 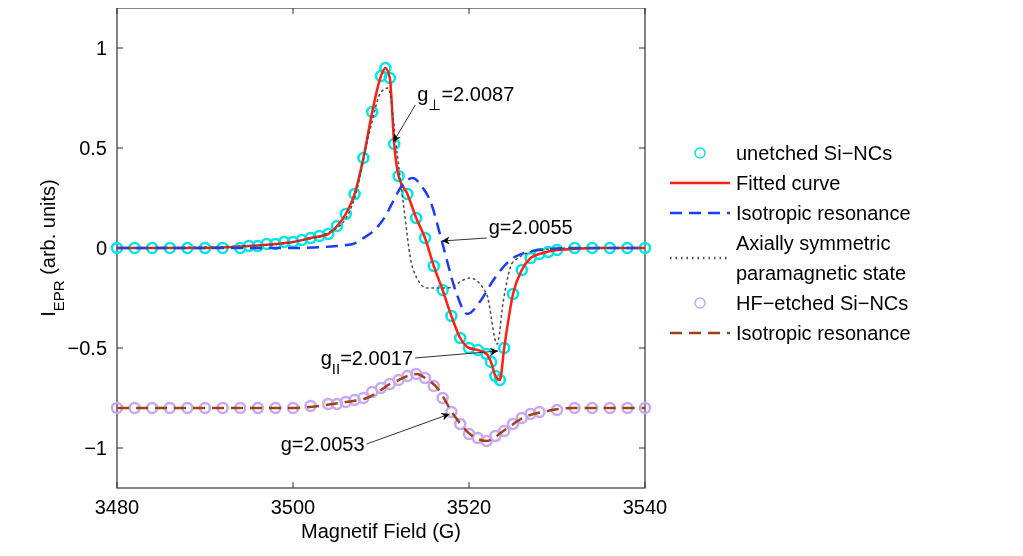 What do you see at coordinates (322, 444) in the screenshot?
I see `annotation: g=2.0053` at bounding box center [322, 444].